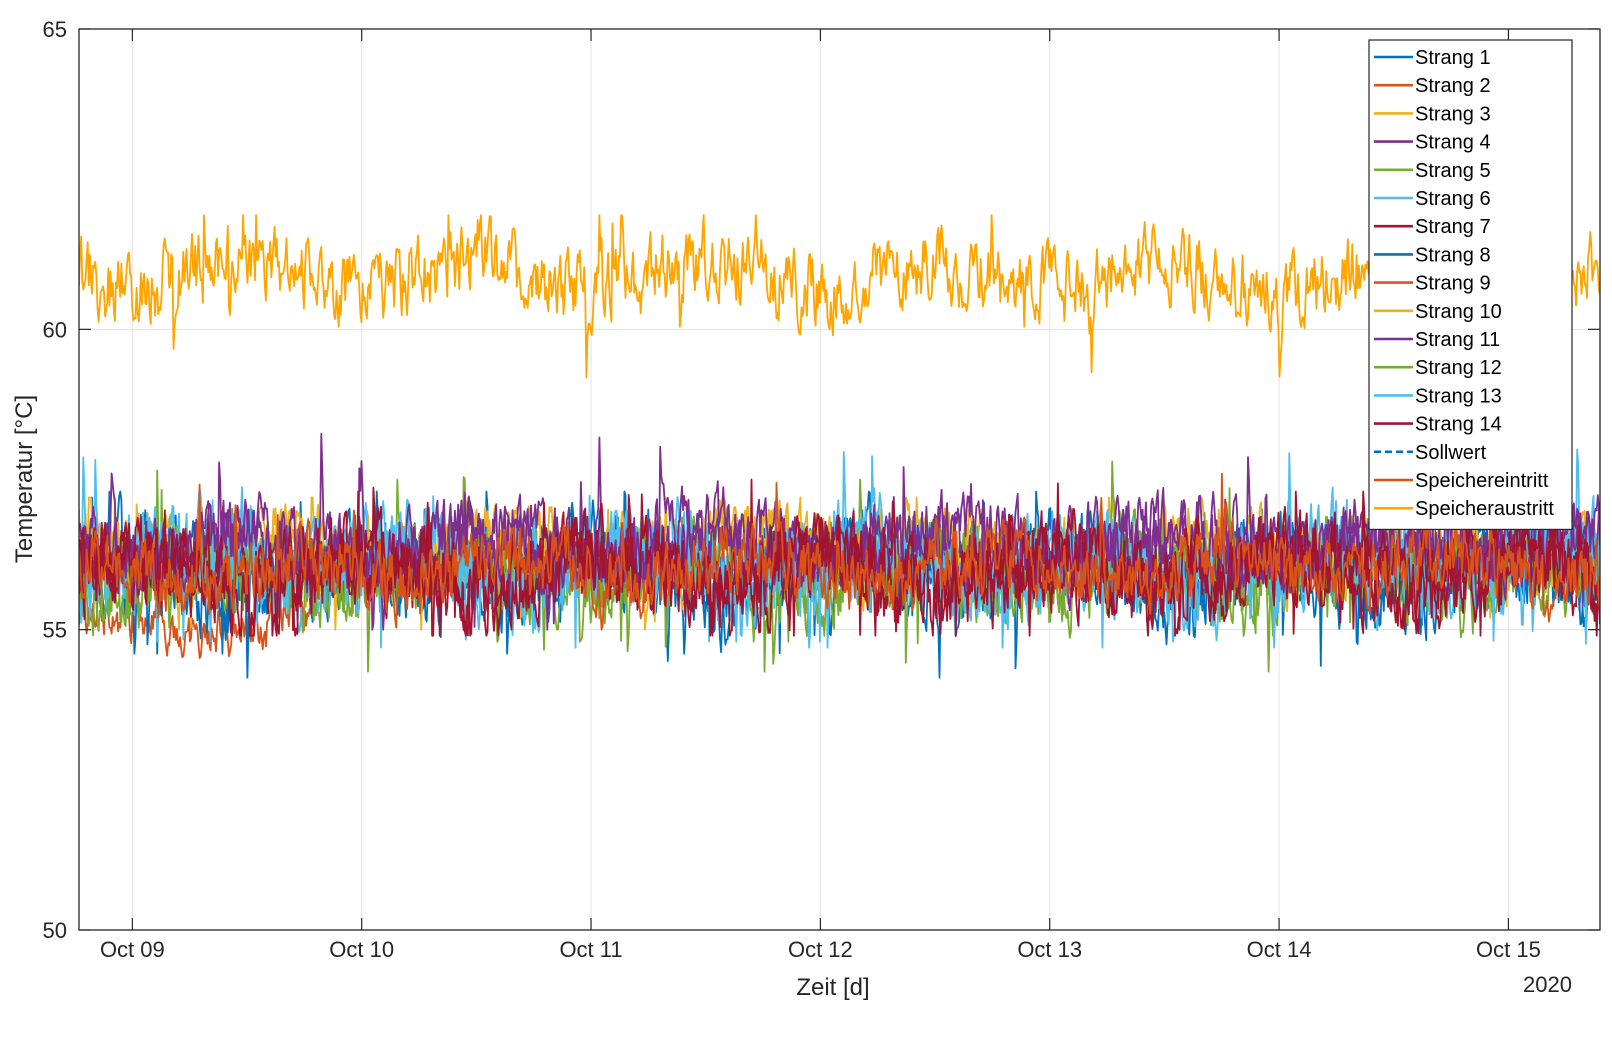 This screenshot has width=1612, height=1063. I want to click on legend-label: Strang 4, so click(1453, 143).